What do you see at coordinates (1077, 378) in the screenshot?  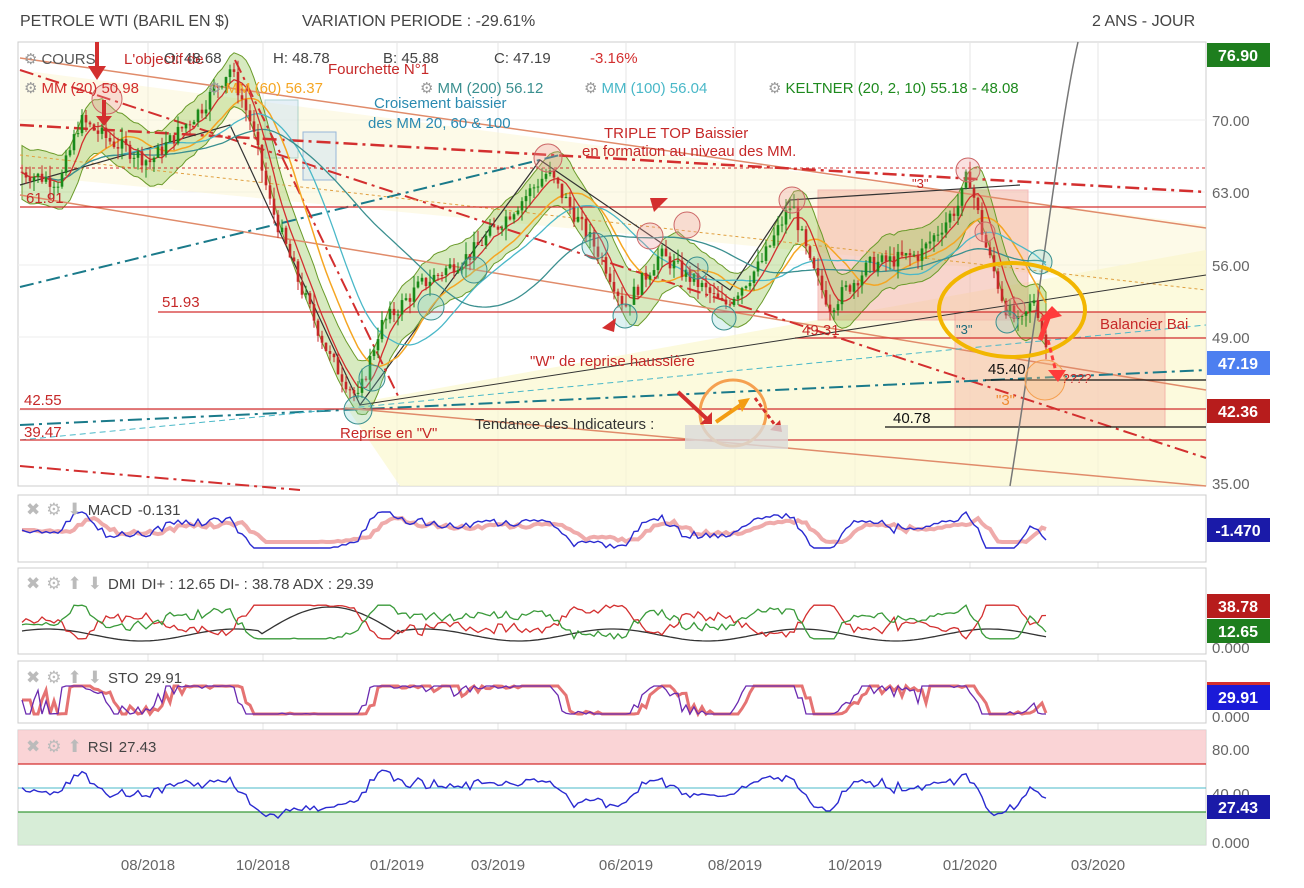 I see `annotation-question: ????` at bounding box center [1077, 378].